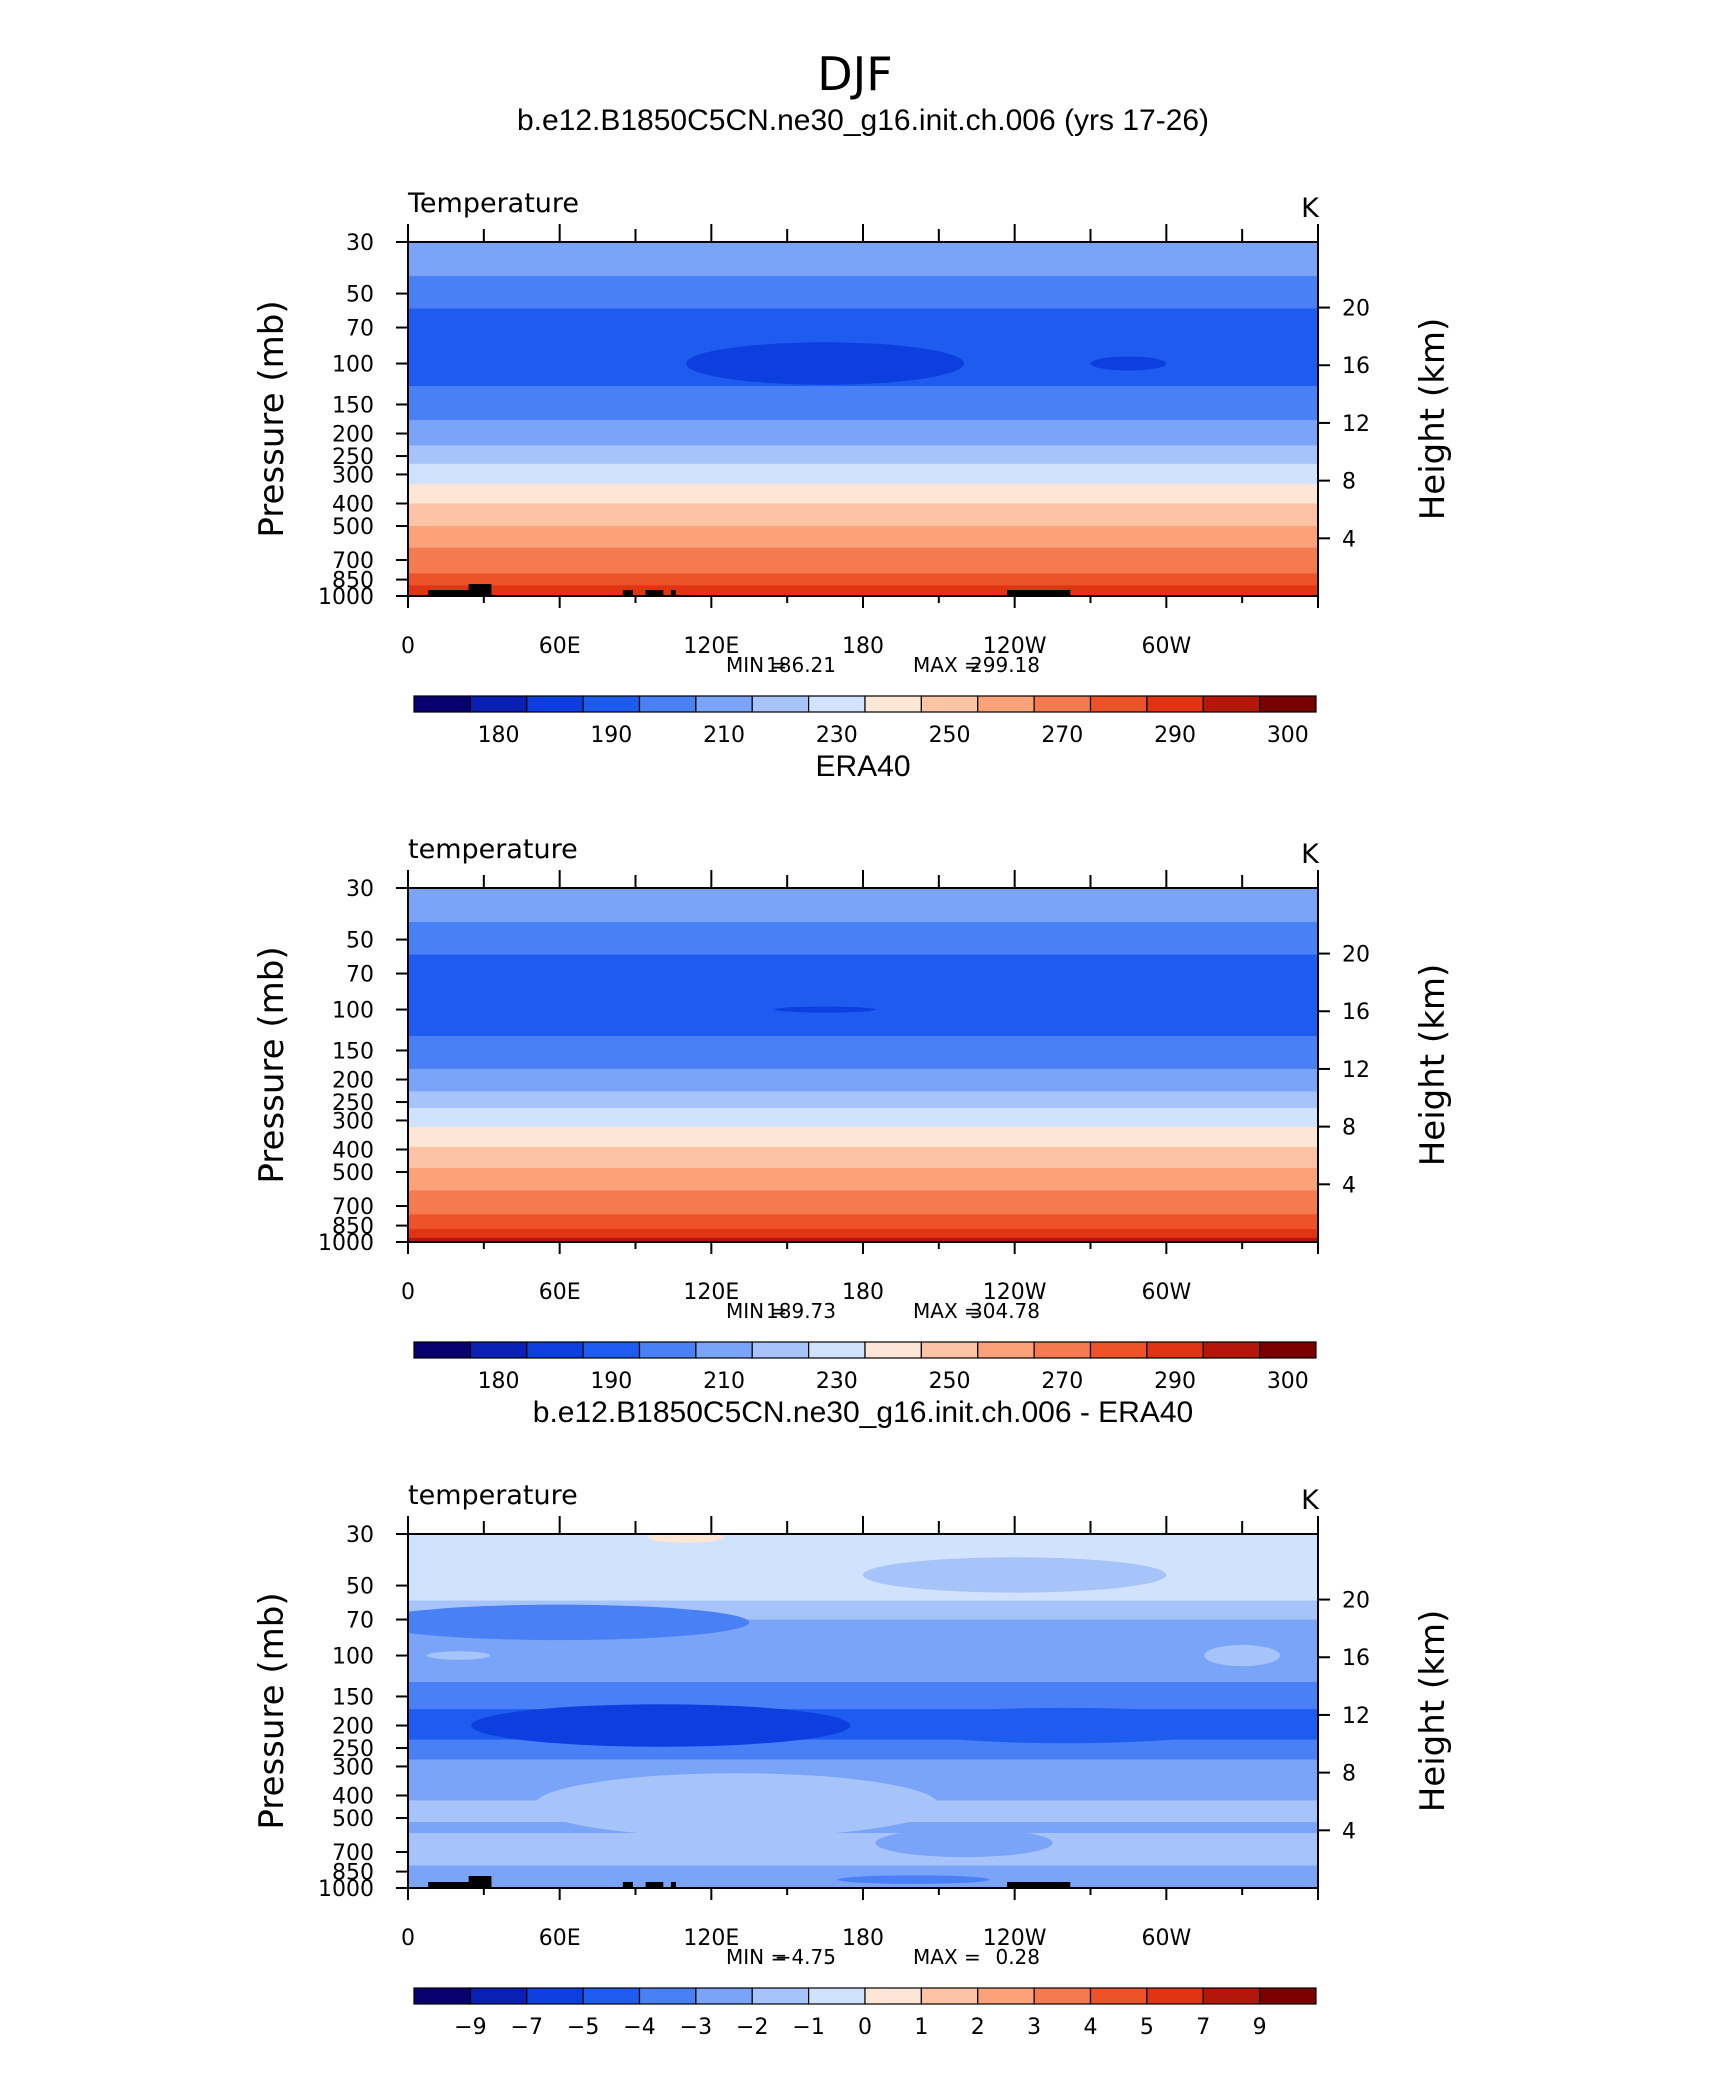 The image size is (1710, 2074). Describe the element at coordinates (921, 2027) in the screenshot. I see `colorbar-label: 1` at that location.